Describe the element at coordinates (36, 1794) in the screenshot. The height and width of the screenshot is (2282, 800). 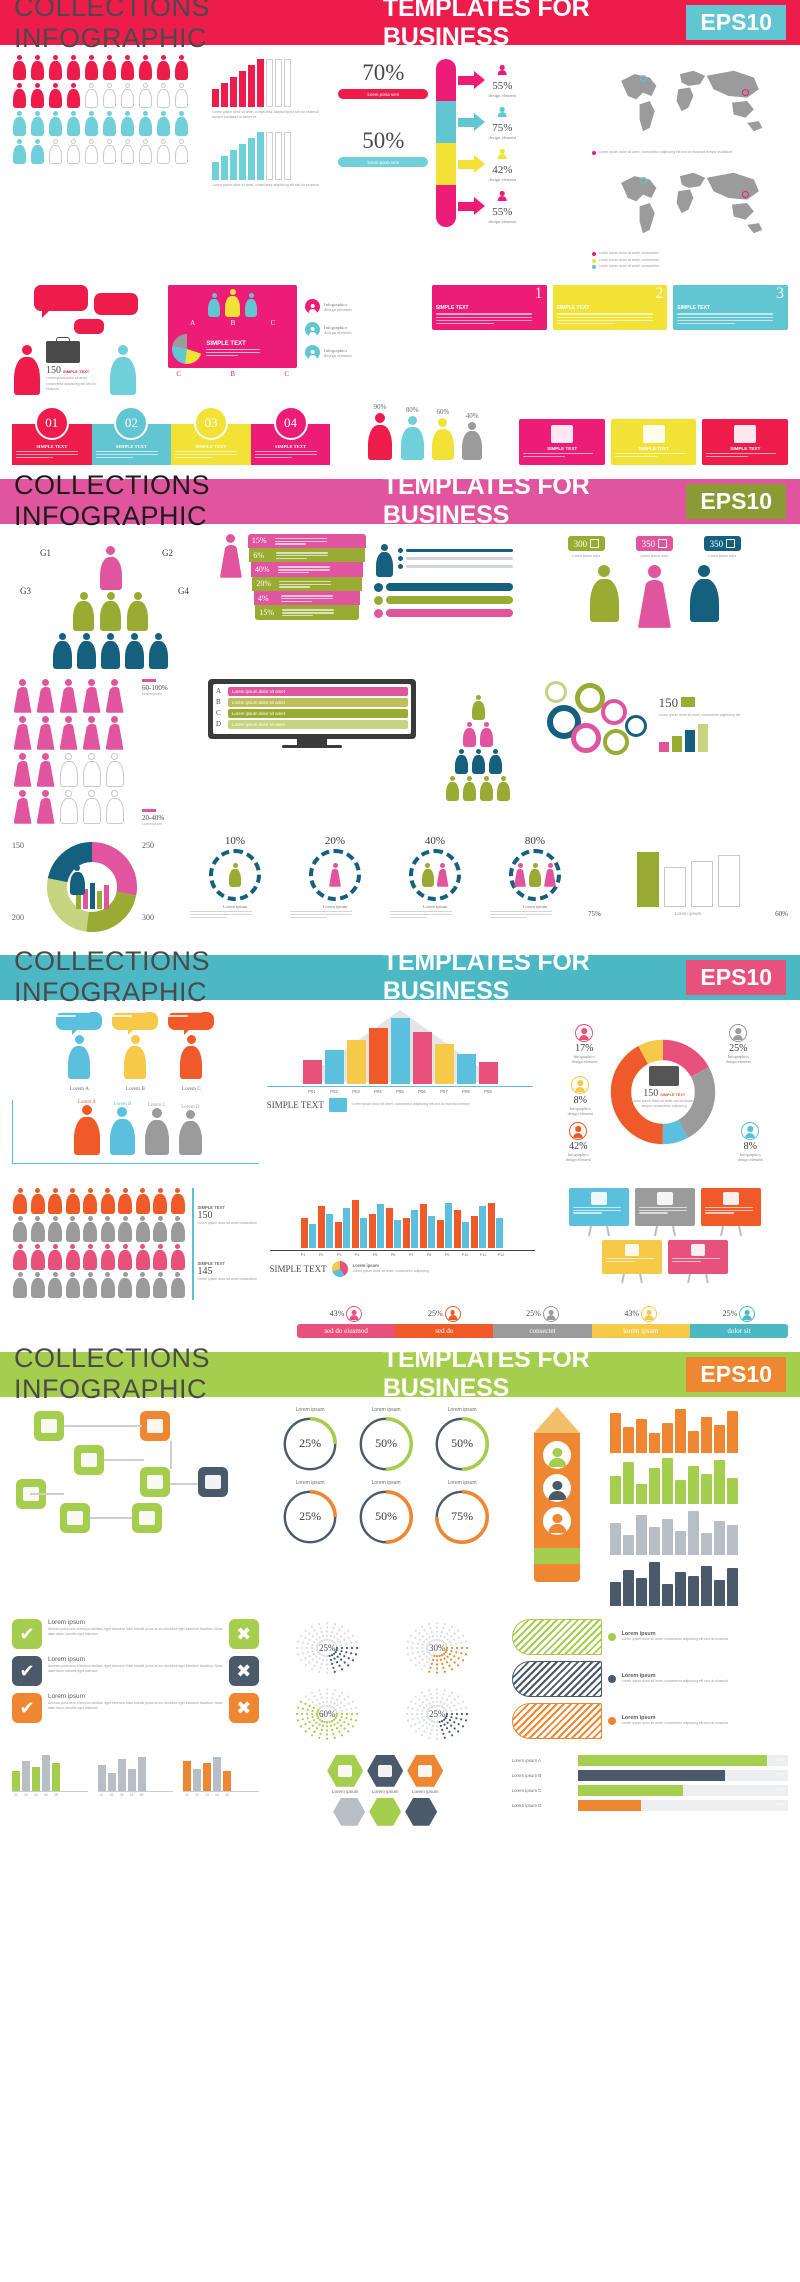
I see `axis-label: 03` at that location.